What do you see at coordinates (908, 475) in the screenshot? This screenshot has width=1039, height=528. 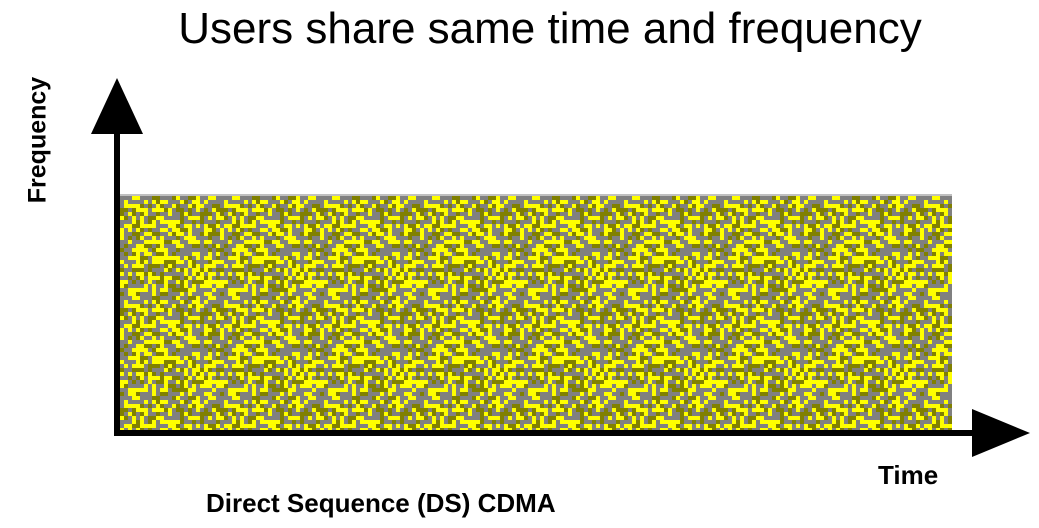 I see `x-axis-label: Time` at bounding box center [908, 475].